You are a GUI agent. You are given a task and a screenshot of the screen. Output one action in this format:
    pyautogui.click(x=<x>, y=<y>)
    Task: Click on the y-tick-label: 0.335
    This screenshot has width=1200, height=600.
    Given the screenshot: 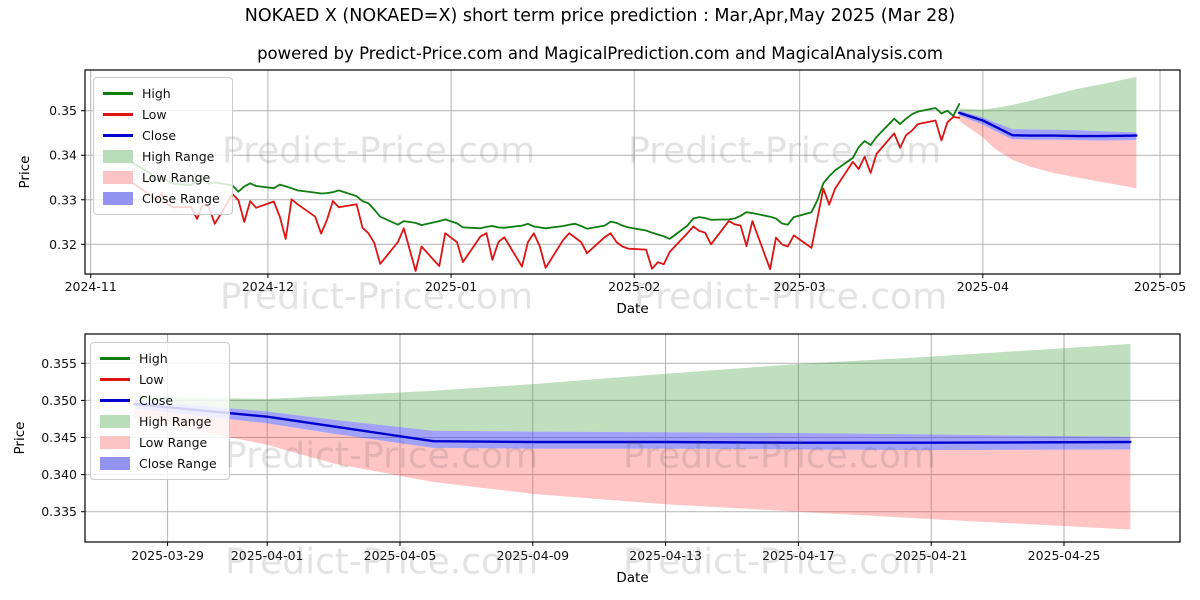 What is the action you would take?
    pyautogui.click(x=59, y=511)
    